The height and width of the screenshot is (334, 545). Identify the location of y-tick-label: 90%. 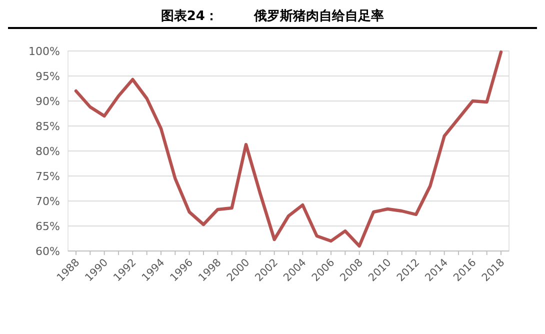
(48, 101).